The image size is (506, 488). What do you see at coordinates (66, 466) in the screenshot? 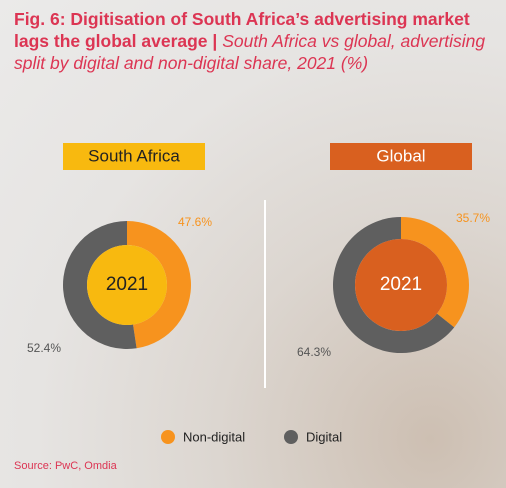
I see `source: Source: PwC, Omdia` at bounding box center [66, 466].